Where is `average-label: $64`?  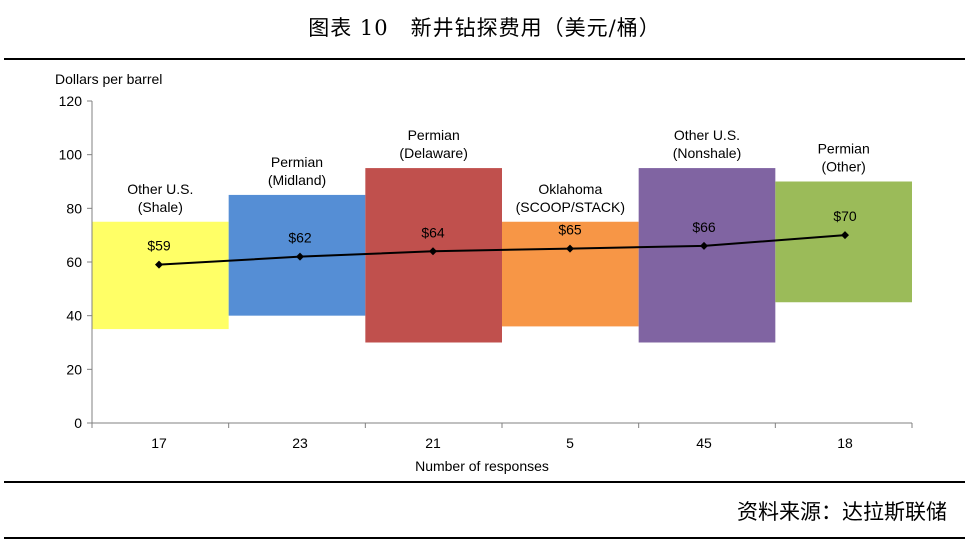 average-label: $64 is located at coordinates (433, 232).